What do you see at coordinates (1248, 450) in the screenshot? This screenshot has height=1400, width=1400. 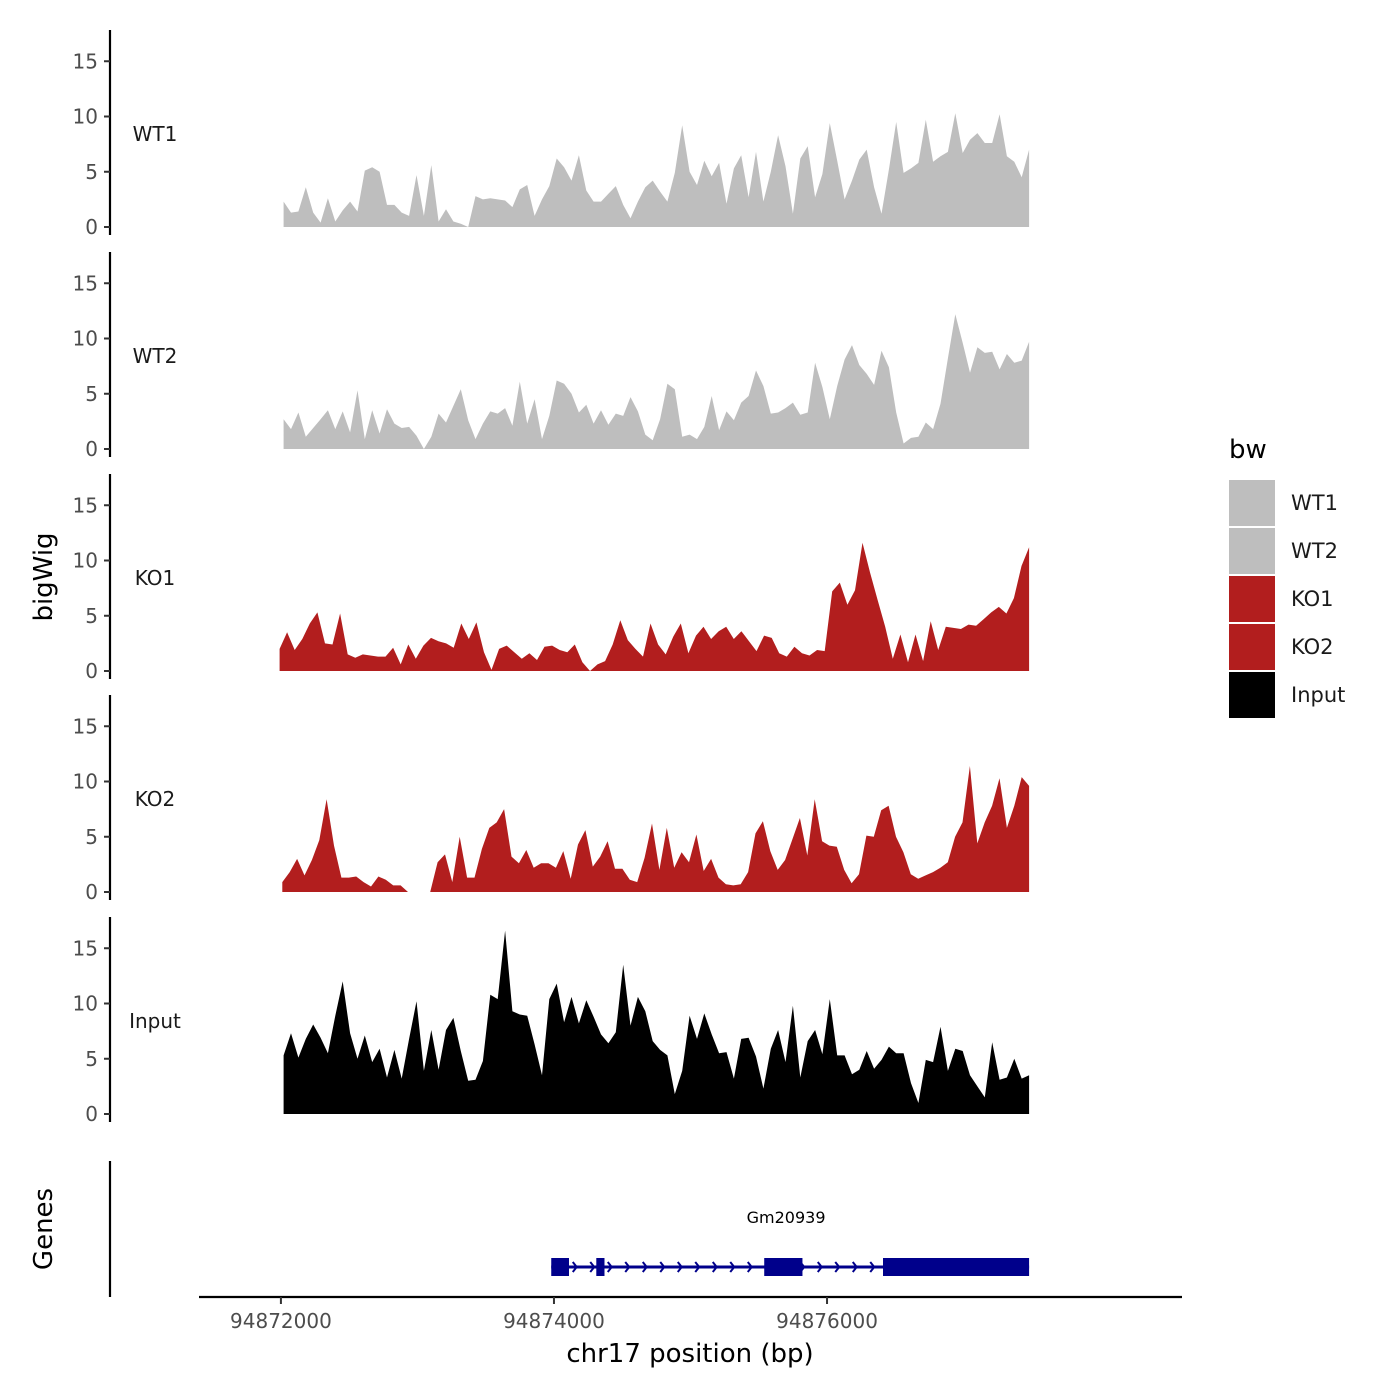 I see `legend-title: bw` at bounding box center [1248, 450].